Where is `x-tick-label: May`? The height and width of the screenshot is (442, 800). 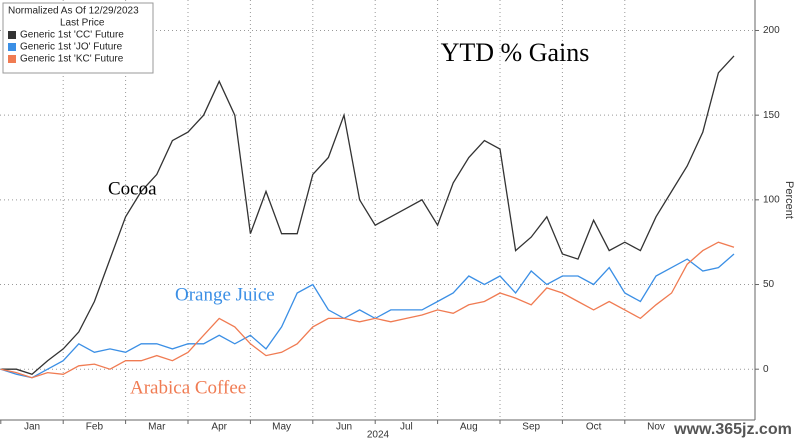 x-tick-label: May is located at coordinates (281, 427).